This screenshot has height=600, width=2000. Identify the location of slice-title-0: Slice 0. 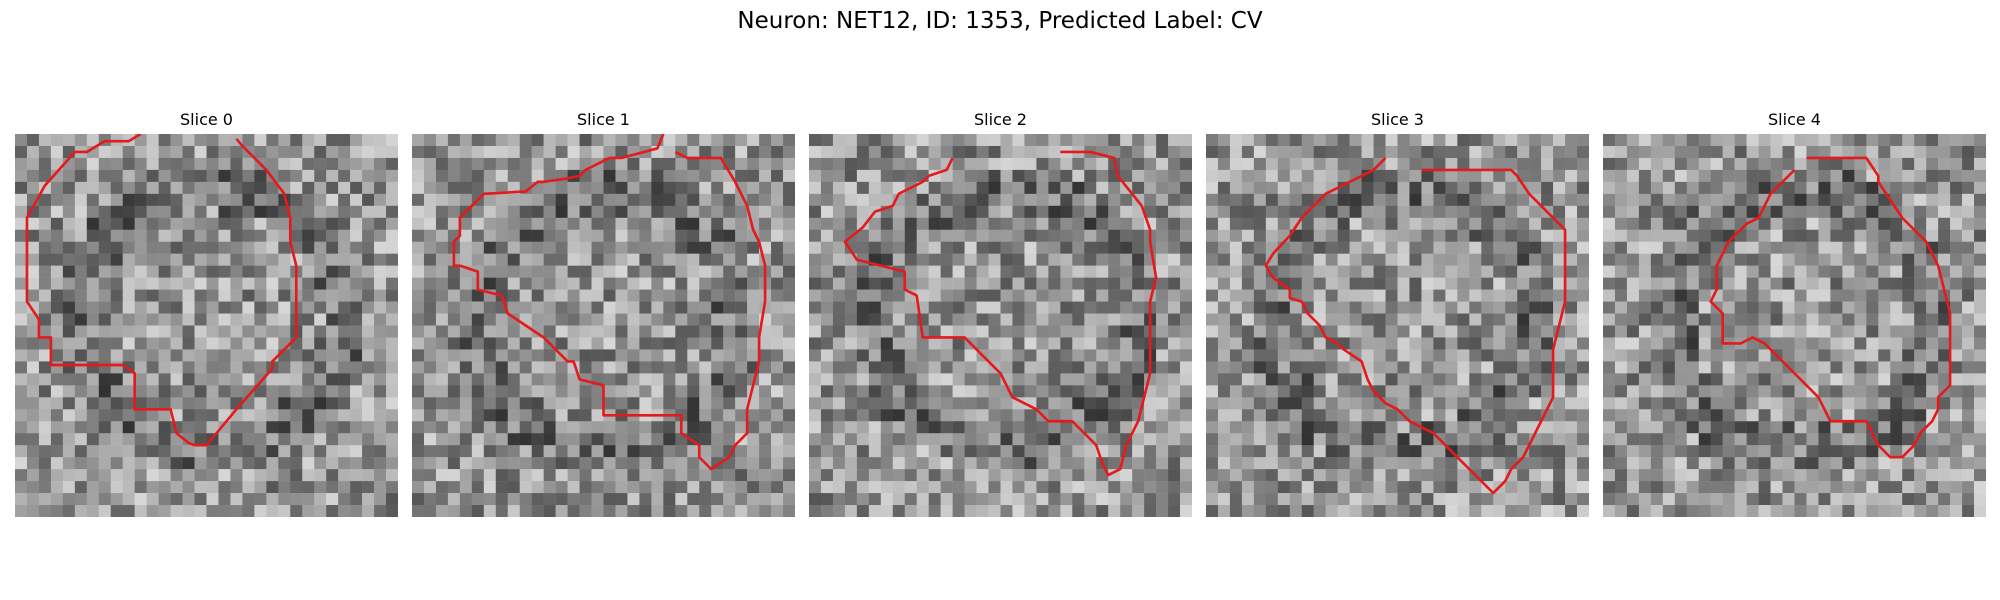
(206, 119).